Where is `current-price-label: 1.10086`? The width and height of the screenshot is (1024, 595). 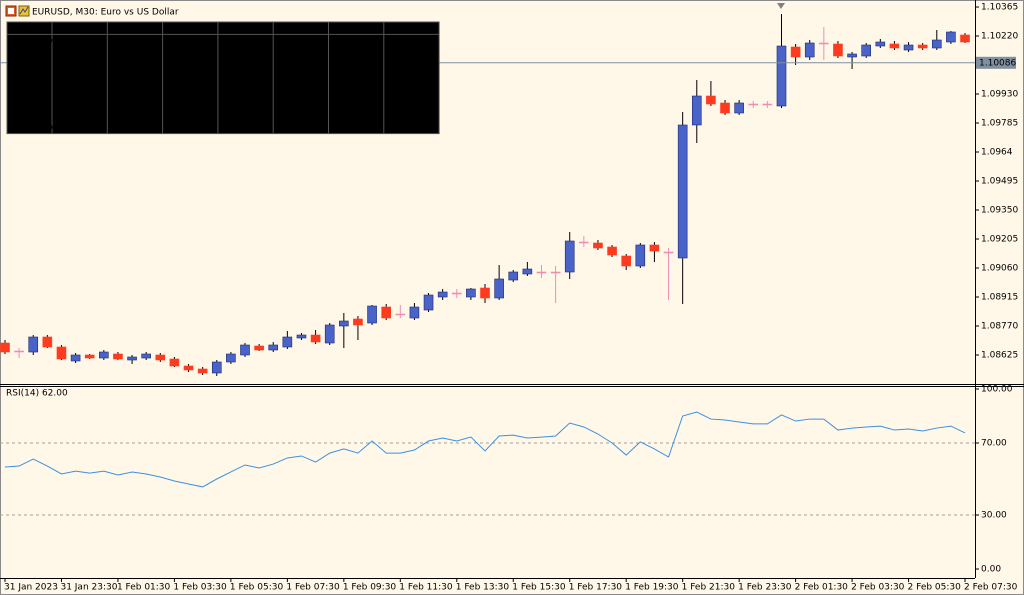
current-price-label: 1.10086 is located at coordinates (997, 63).